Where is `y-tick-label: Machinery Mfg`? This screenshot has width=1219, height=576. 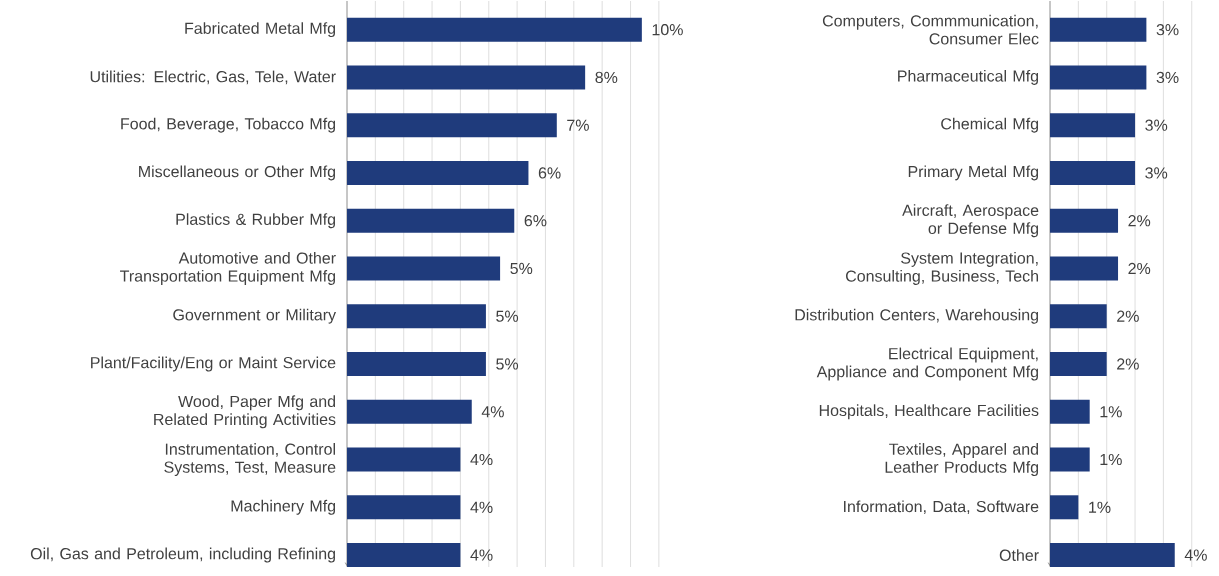
y-tick-label: Machinery Mfg is located at coordinates (283, 507).